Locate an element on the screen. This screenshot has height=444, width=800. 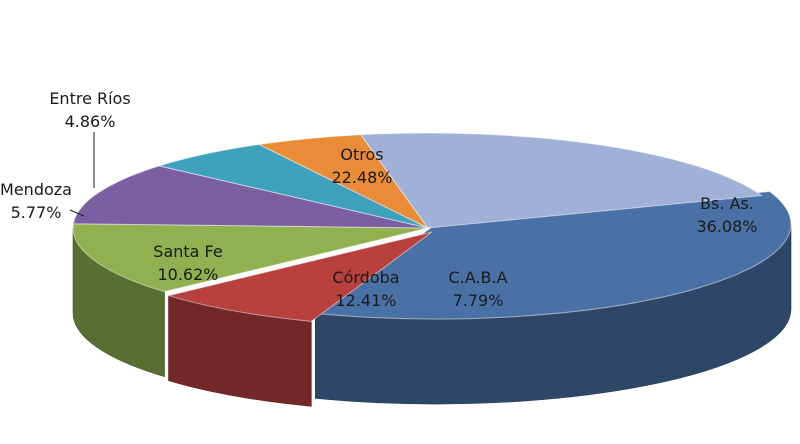
slice-otros is located at coordinates (561, 180).